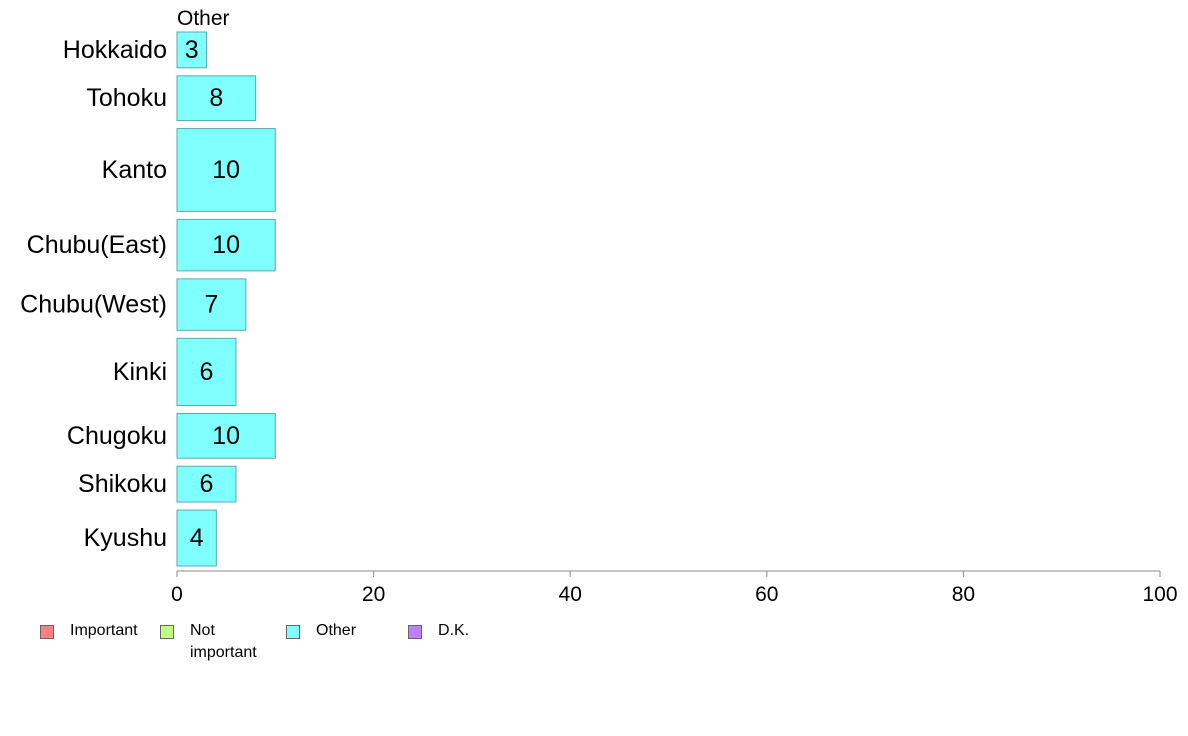 The height and width of the screenshot is (736, 1188). I want to click on legend-key-not-important, so click(167, 632).